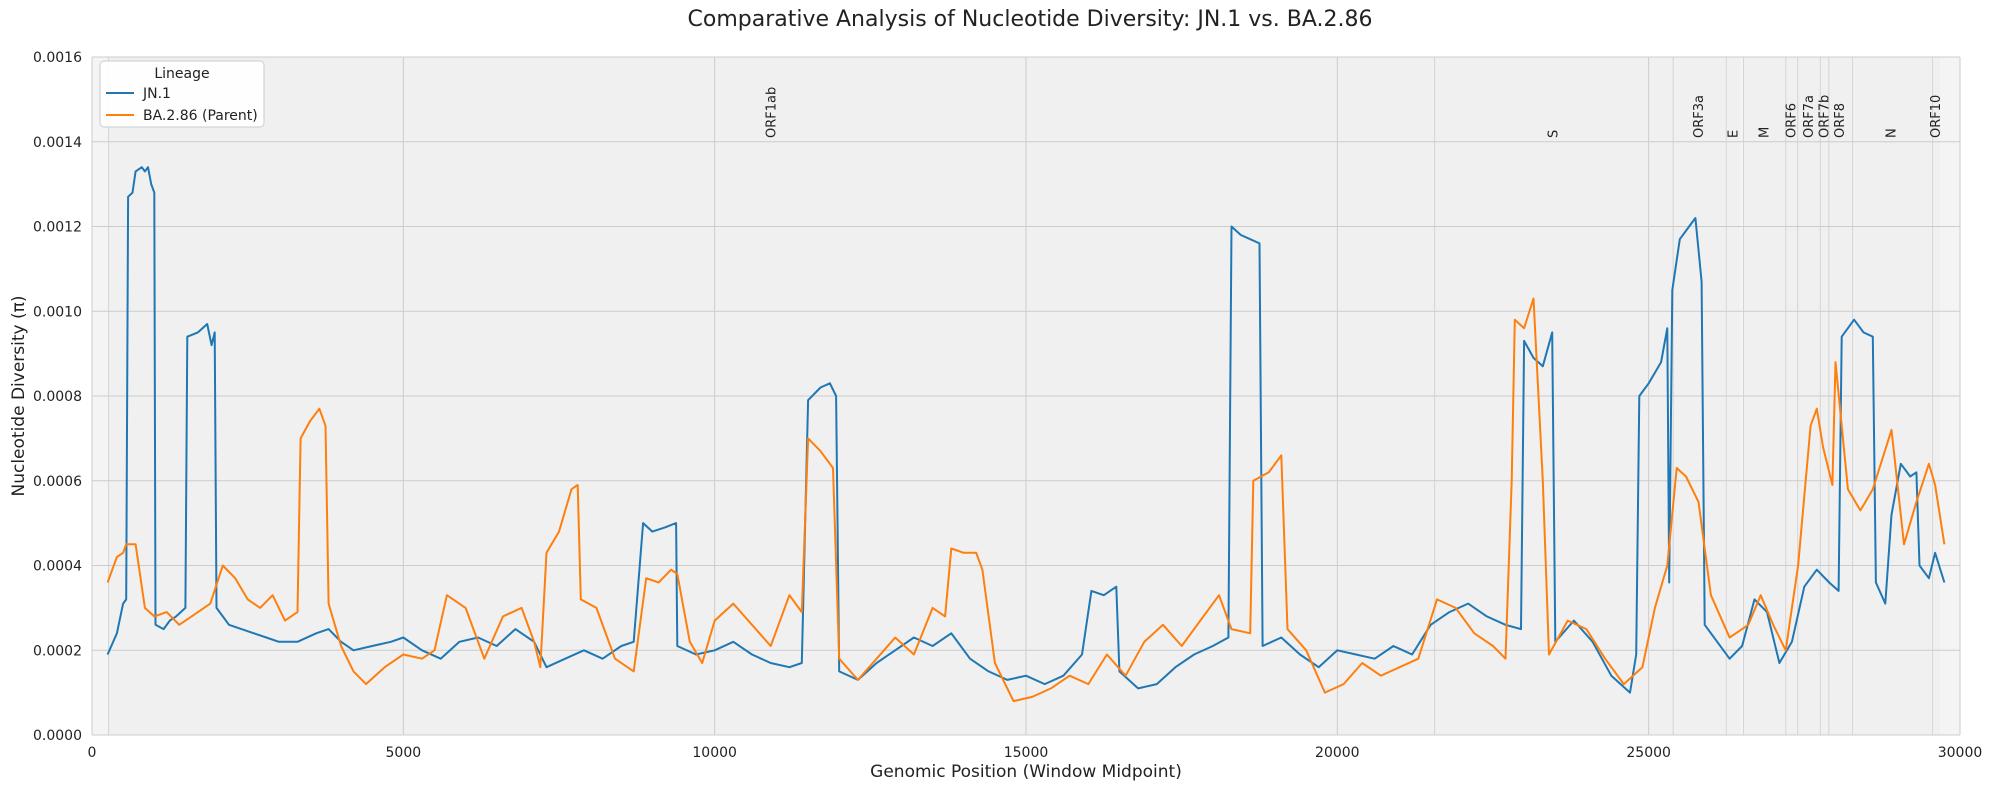 The width and height of the screenshot is (1990, 789). Describe the element at coordinates (1337, 753) in the screenshot. I see `x-tick-label: 20000` at that location.